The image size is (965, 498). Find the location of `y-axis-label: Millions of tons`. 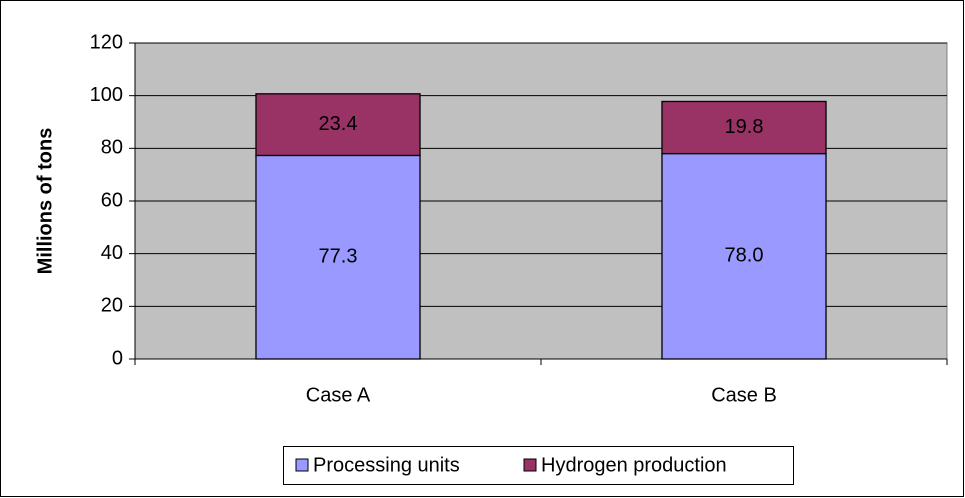

y-axis-label: Millions of tons is located at coordinates (45, 201).